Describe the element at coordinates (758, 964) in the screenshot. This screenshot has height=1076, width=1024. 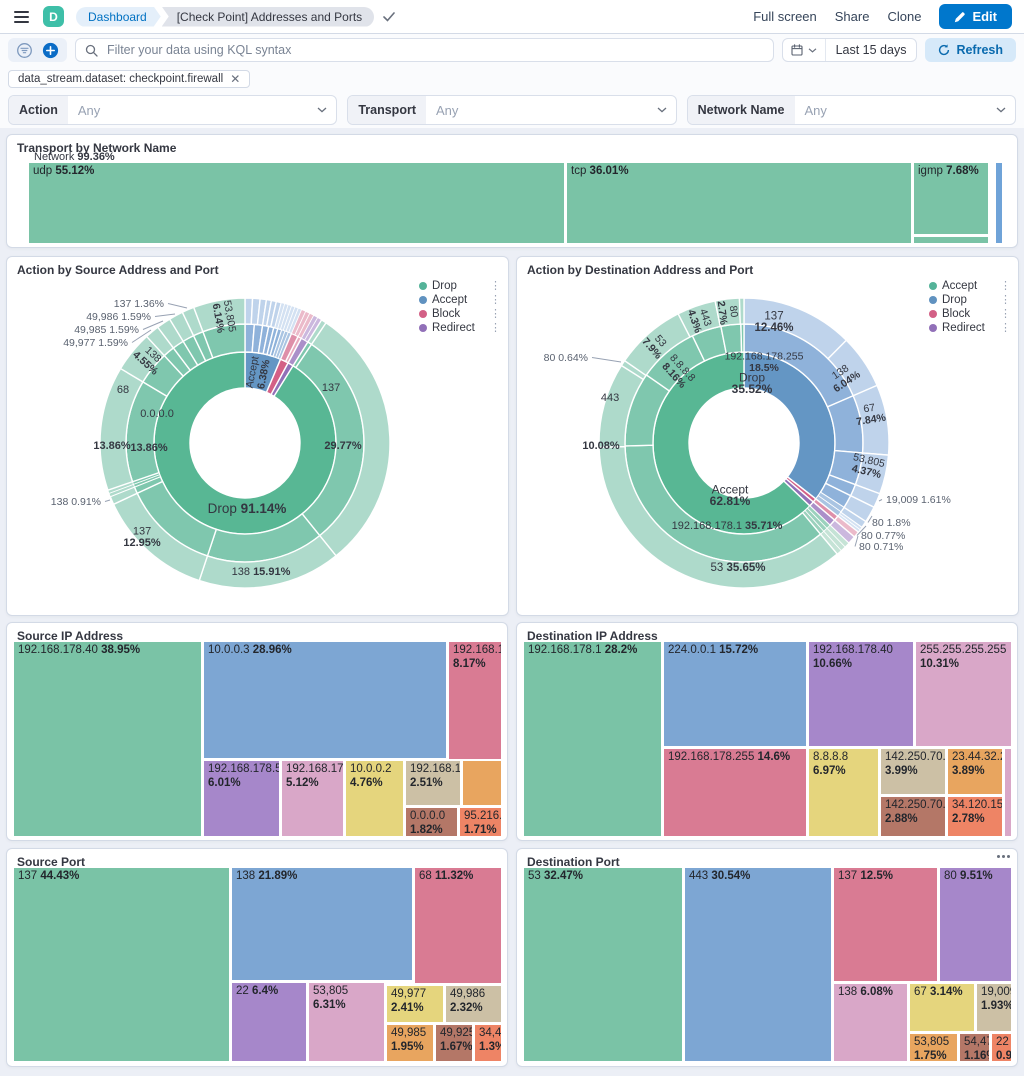
I see `treemap-cell: 443 30.54%` at that location.